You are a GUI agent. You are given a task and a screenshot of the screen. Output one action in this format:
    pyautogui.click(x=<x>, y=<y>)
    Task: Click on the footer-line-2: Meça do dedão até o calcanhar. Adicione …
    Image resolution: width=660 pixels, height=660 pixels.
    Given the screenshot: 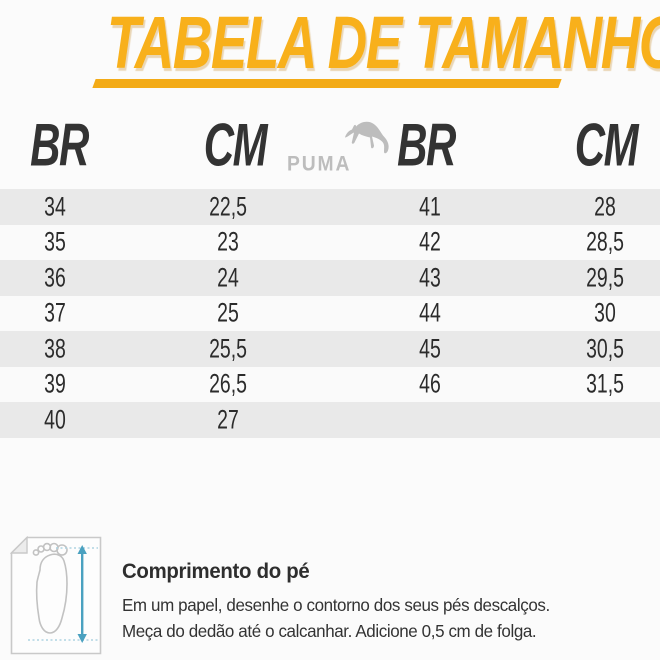 What is the action you would take?
    pyautogui.click(x=329, y=631)
    